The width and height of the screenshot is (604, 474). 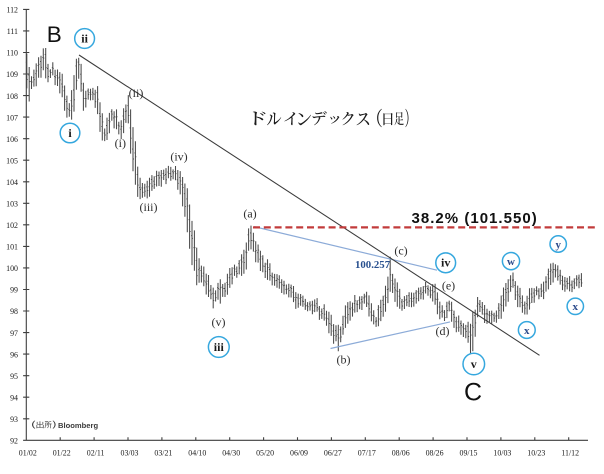 What do you see at coordinates (12, 96) in the screenshot?
I see `svg-text: 108` at bounding box center [12, 96].